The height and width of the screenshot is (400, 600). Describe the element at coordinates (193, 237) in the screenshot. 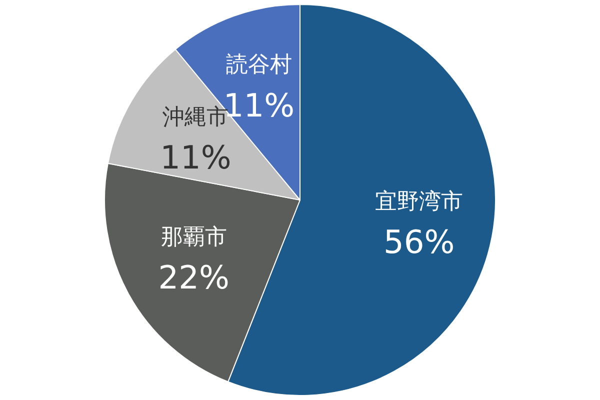

I see `slice-label: 那覇市` at that location.